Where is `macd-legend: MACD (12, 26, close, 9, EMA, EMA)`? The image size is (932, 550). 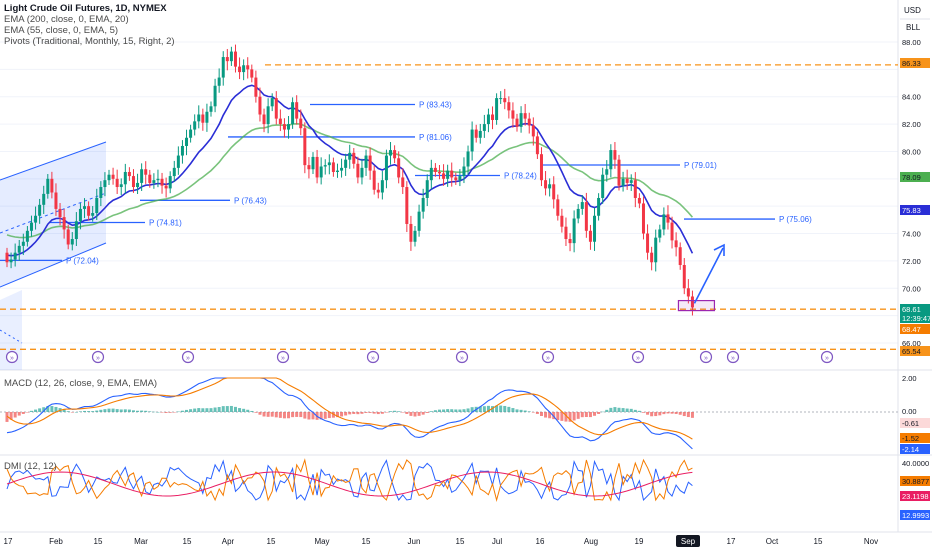 macd-legend: MACD (12, 26, close, 9, EMA, EMA) is located at coordinates (81, 383).